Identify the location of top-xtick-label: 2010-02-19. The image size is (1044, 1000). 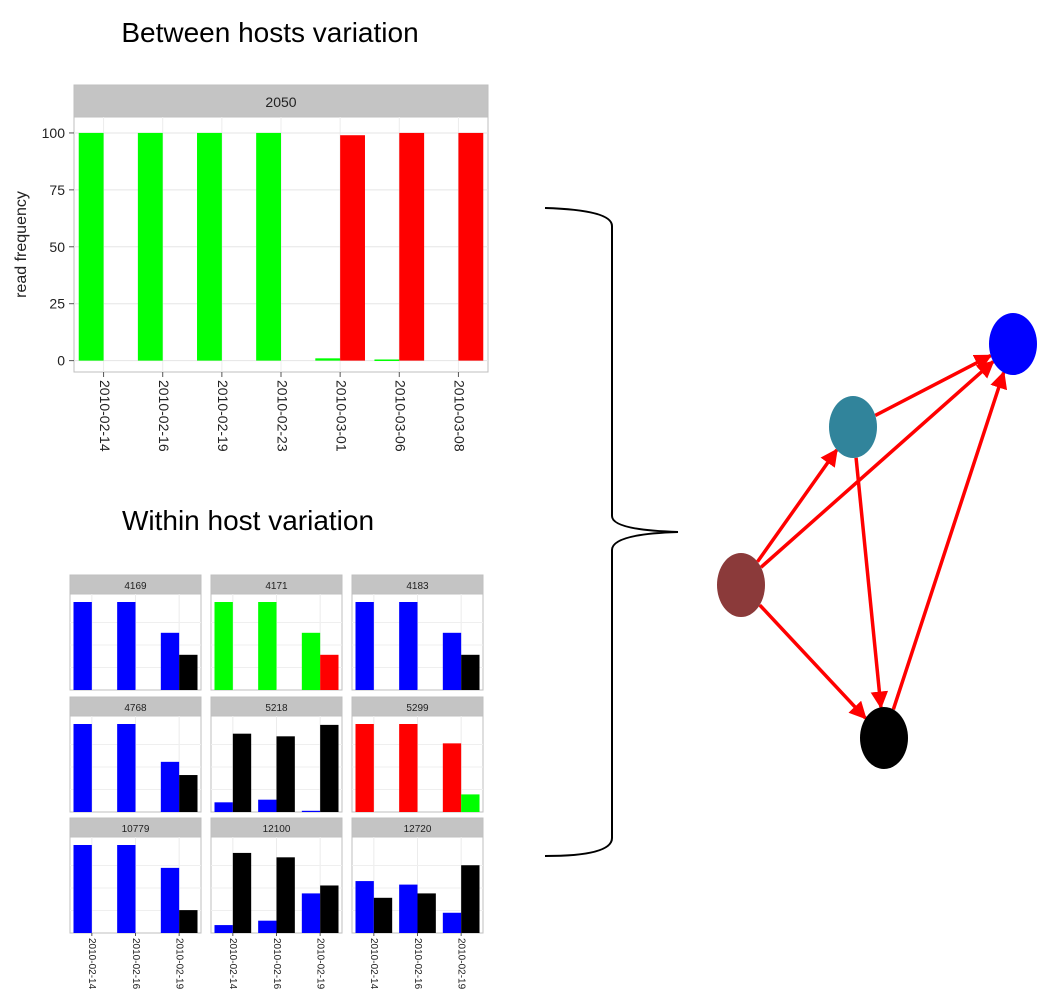
(223, 416).